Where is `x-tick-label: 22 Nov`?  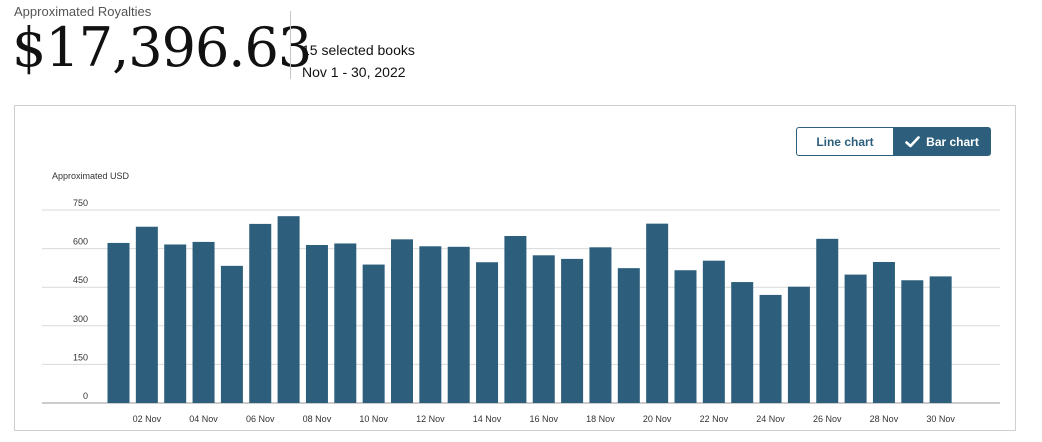 x-tick-label: 22 Nov is located at coordinates (714, 419).